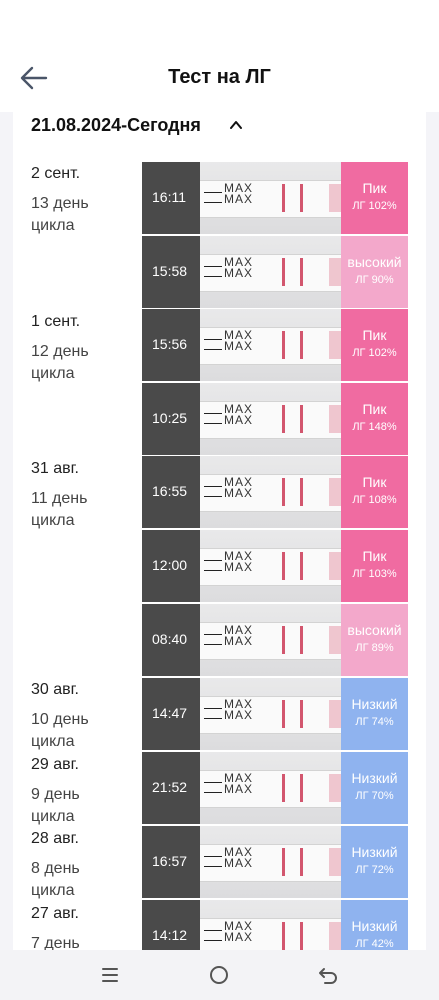 Image resolution: width=439 pixels, height=1000 pixels. I want to click on app-header: Тест на ЛГ, so click(219, 56).